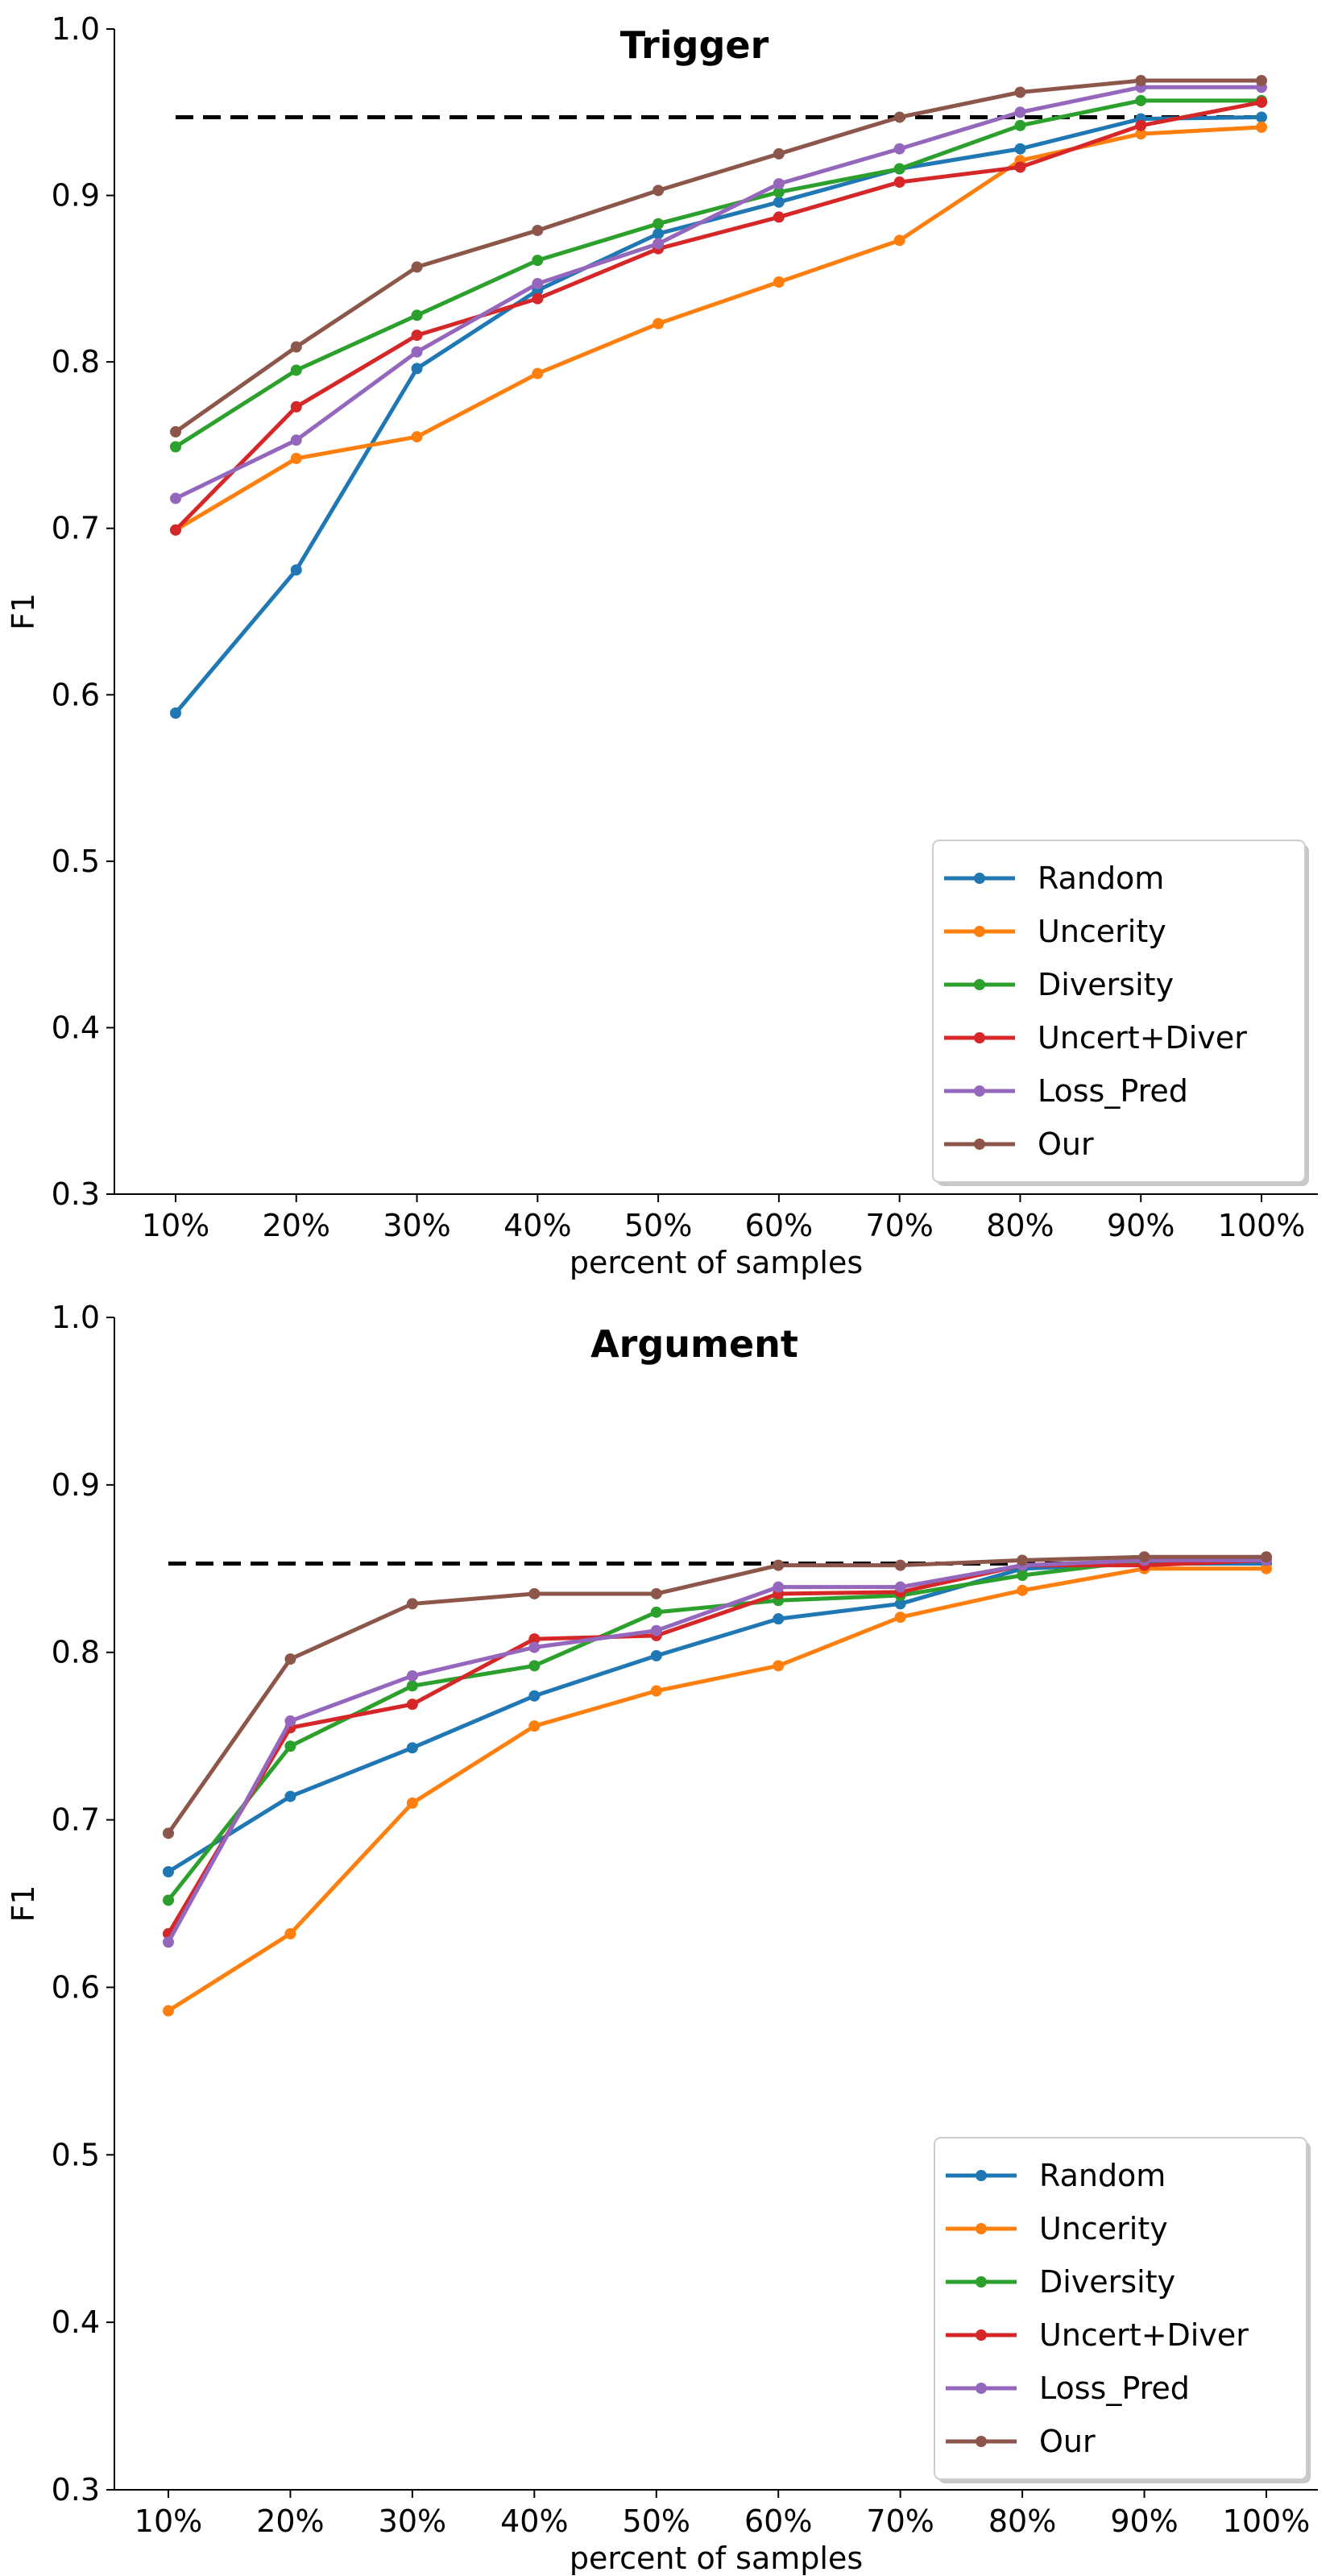 This screenshot has width=1334, height=2576. Describe the element at coordinates (1119, 1011) in the screenshot. I see `legend-box` at that location.